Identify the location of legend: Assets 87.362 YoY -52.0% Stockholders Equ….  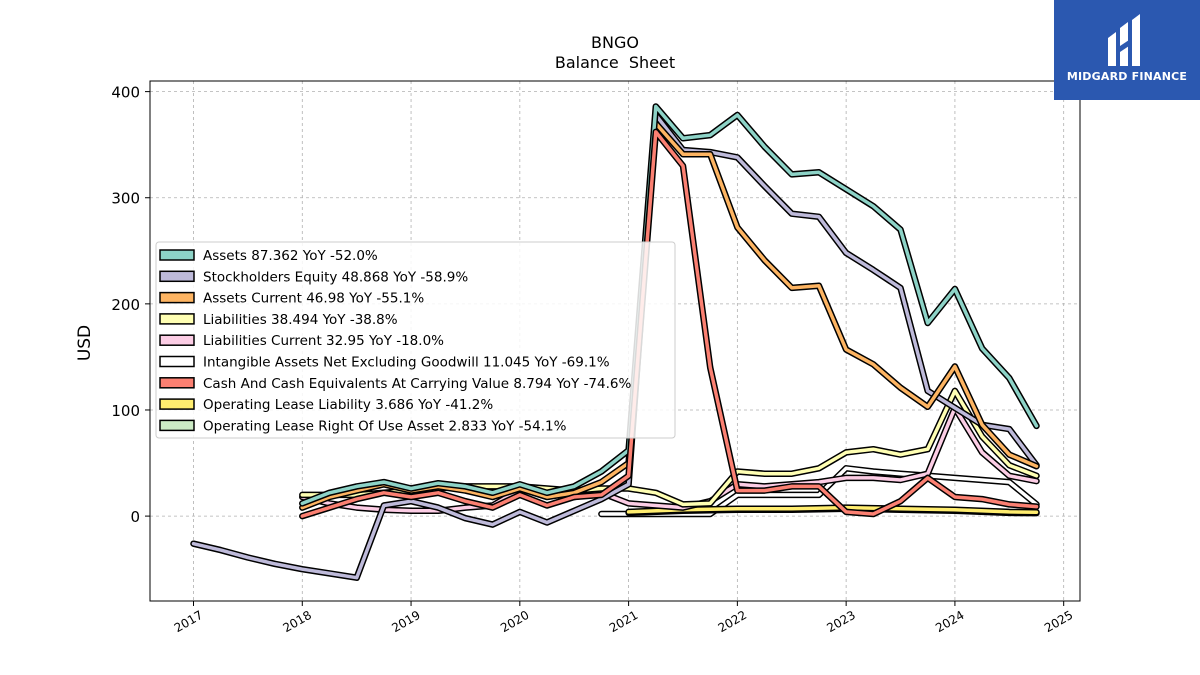
(415, 340).